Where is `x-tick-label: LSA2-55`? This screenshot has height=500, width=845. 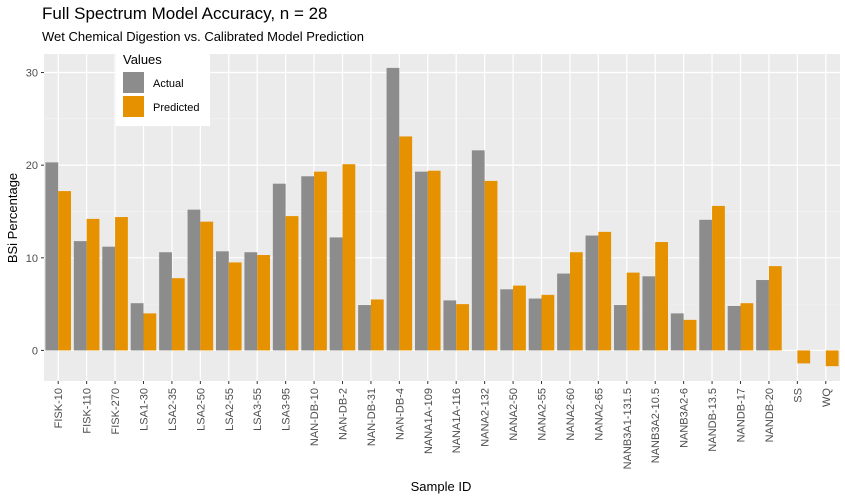
x-tick-label: LSA2-55 is located at coordinates (230, 409).